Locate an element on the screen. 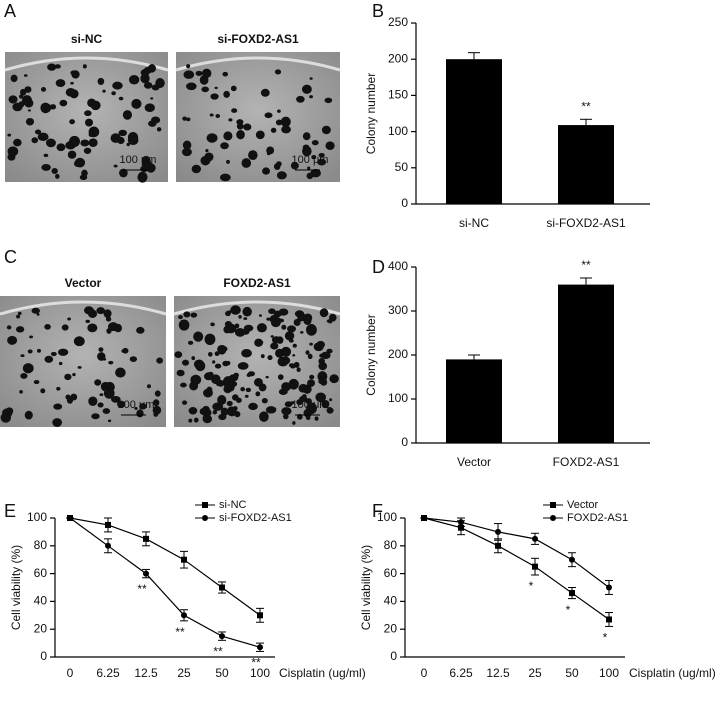 This screenshot has height=708, width=728. x-axis-label: Cisplatin (ug/ml) is located at coordinates (672, 673).